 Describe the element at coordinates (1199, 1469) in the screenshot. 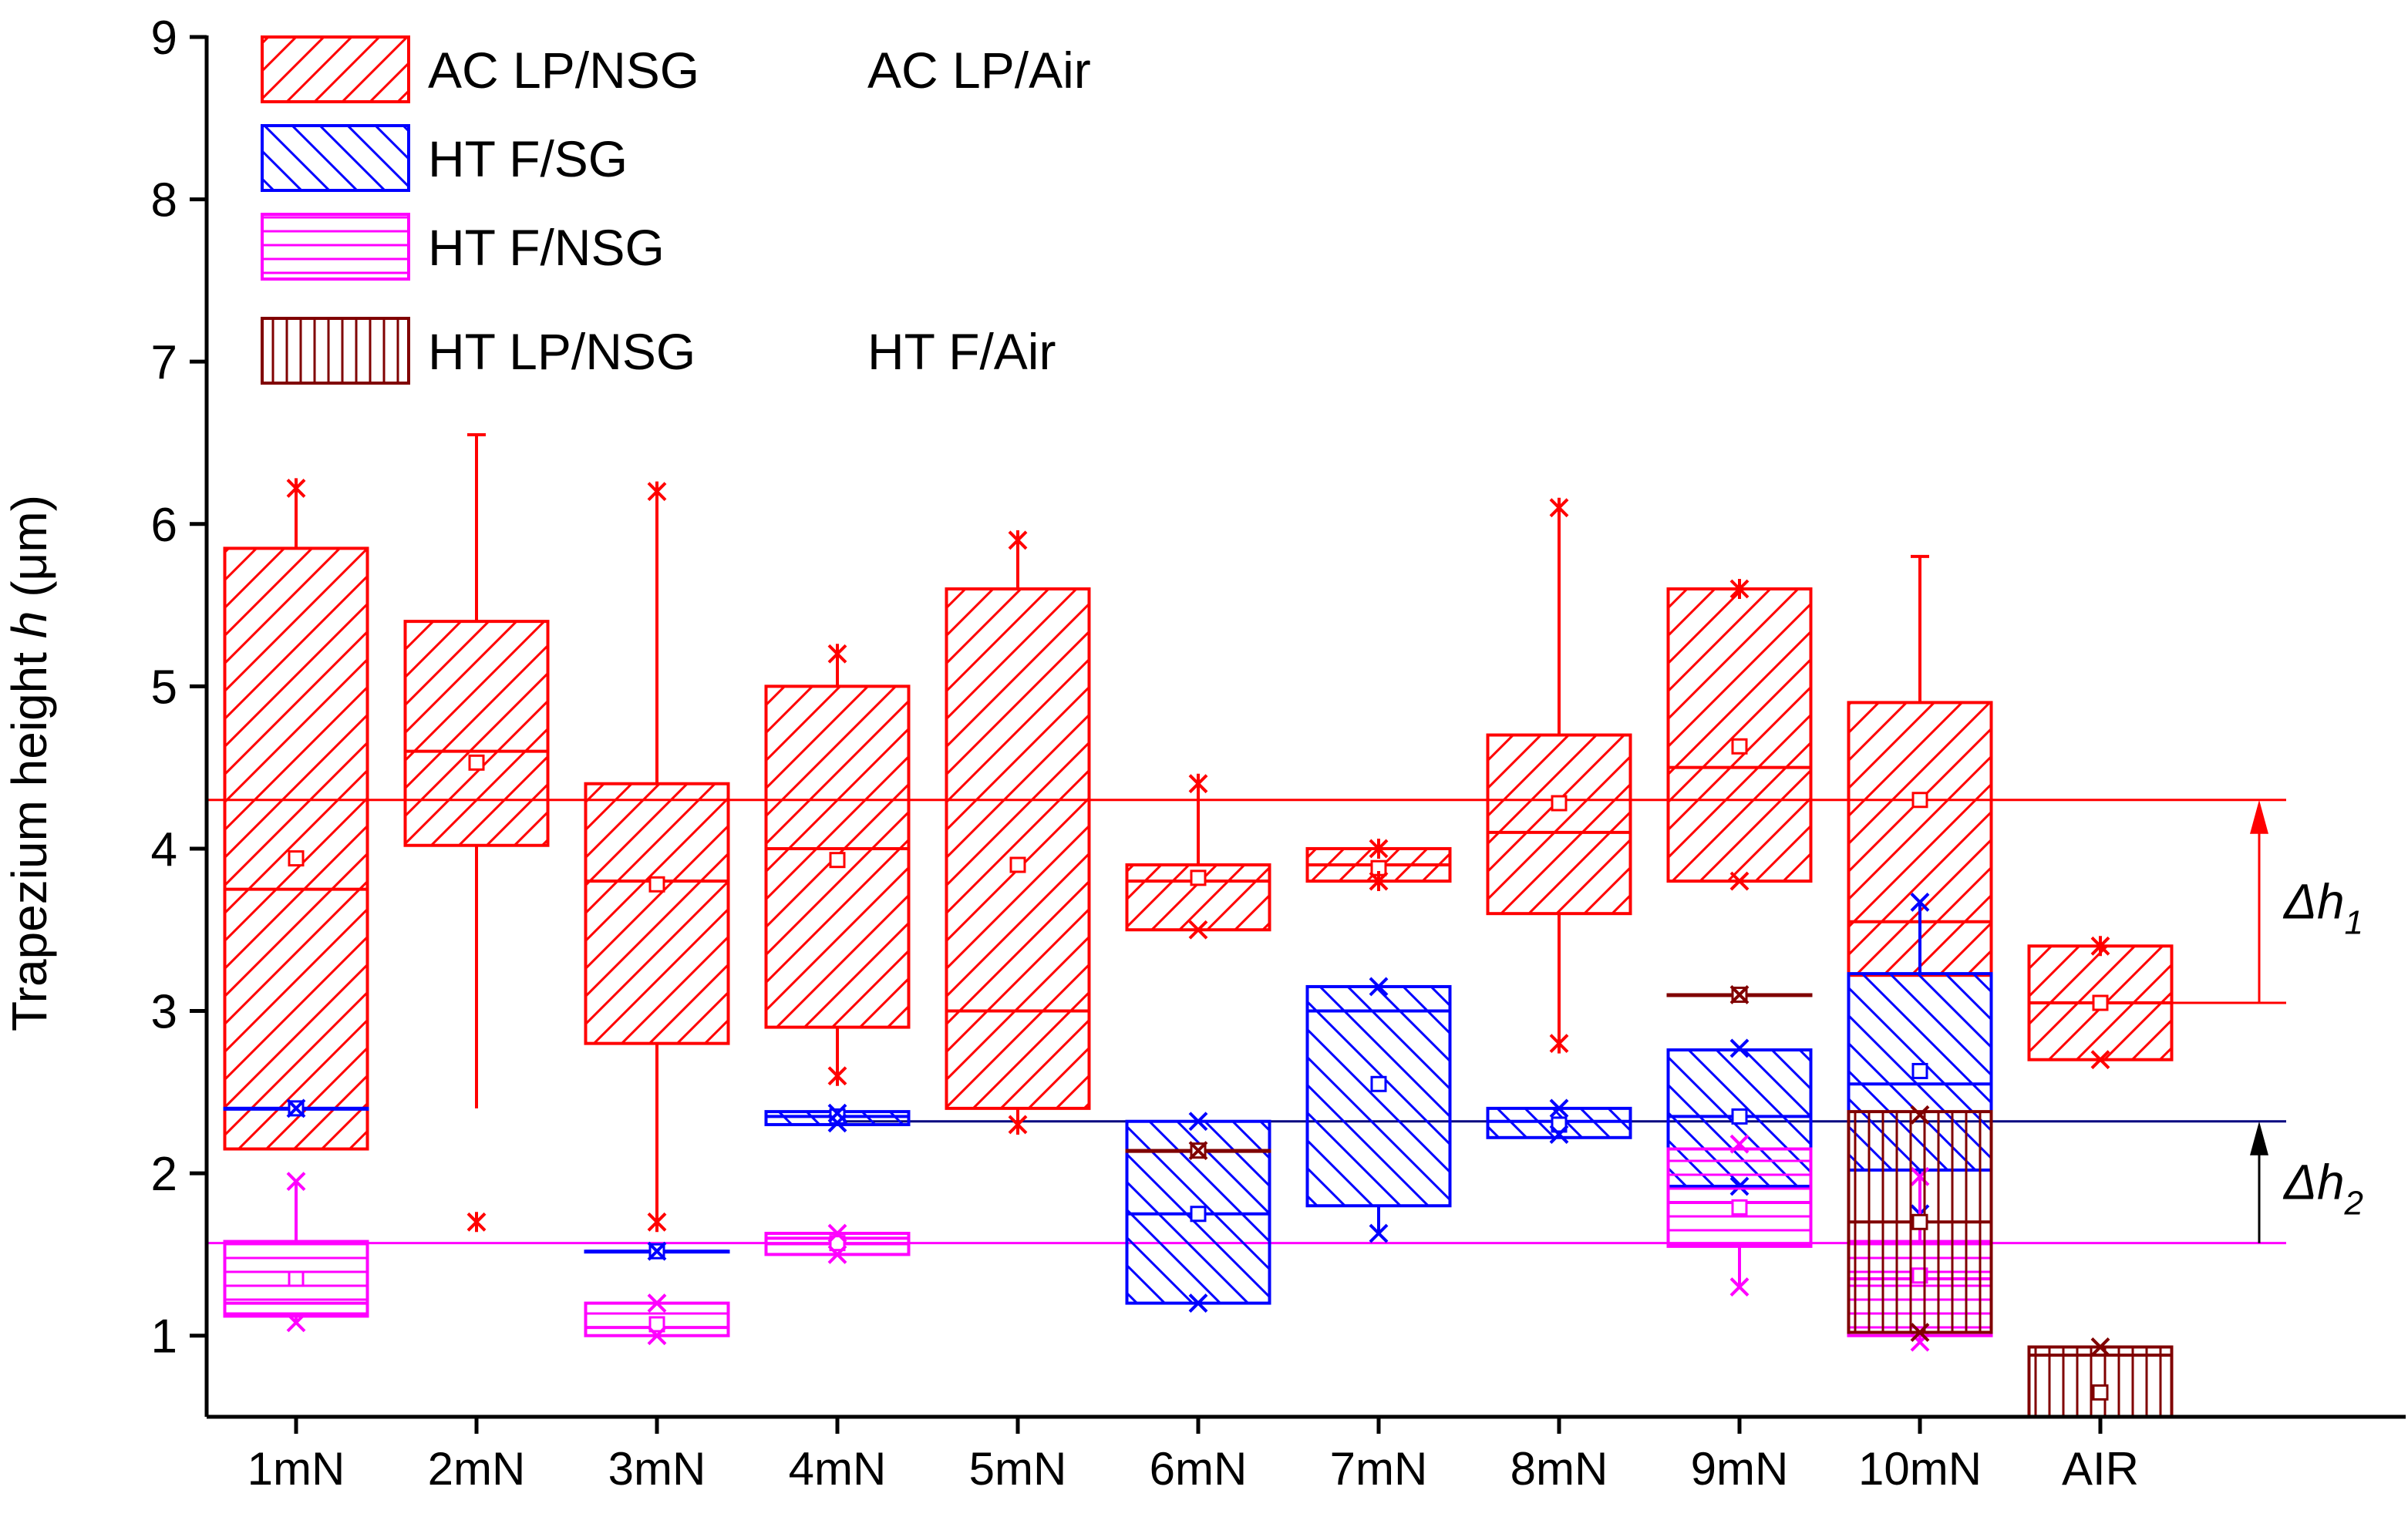

I see `x-tick-label-6mN: 6mN` at that location.